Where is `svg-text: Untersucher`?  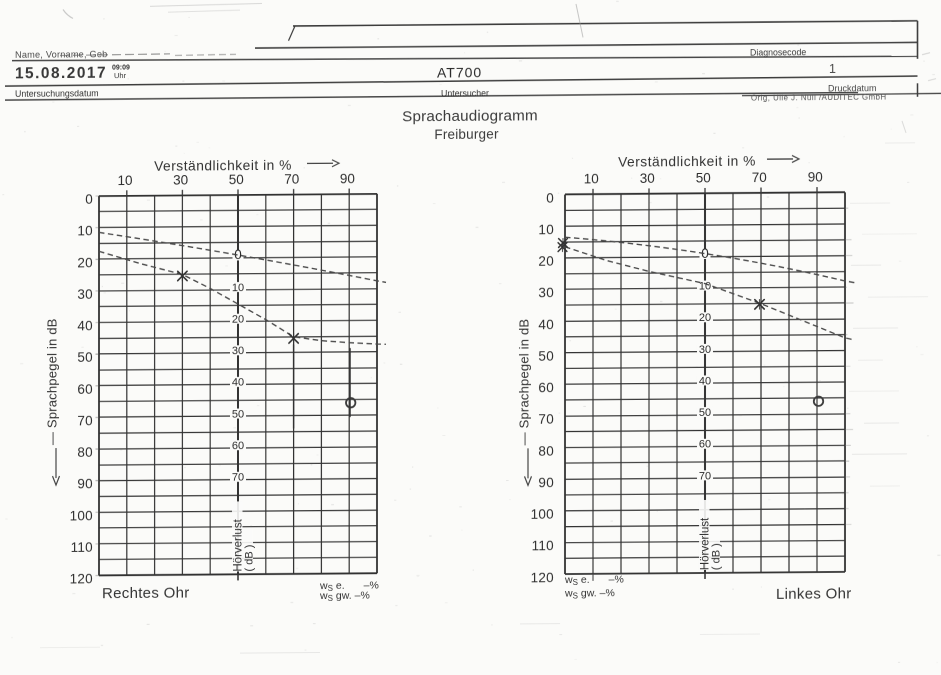
svg-text: Untersucher is located at coordinates (465, 93).